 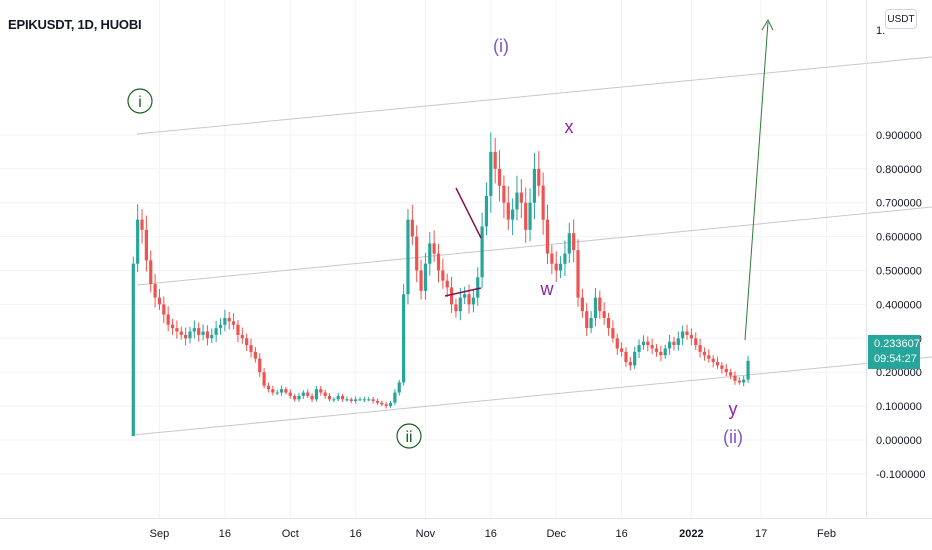 I want to click on last-price: 0.233607, so click(x=897, y=344).